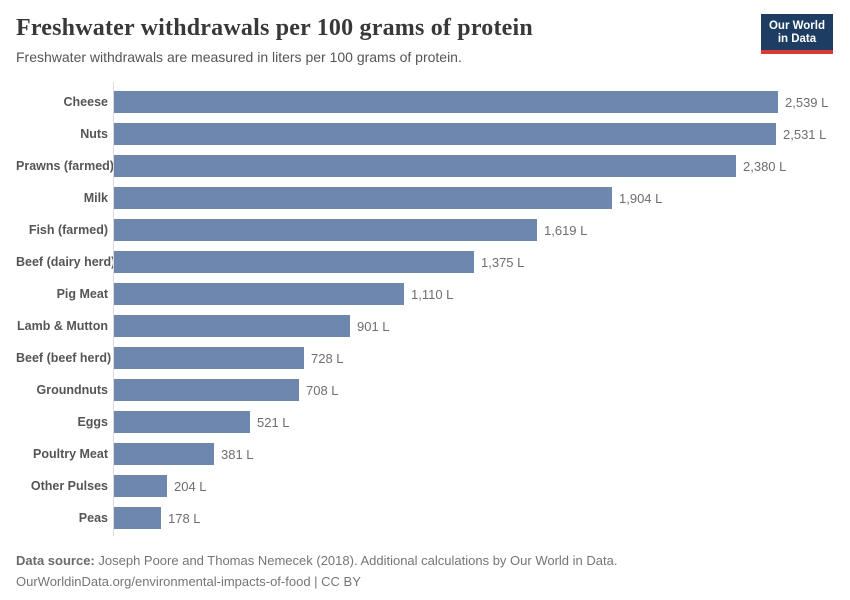 The image size is (850, 600). I want to click on owid-logo: Our World in Data, so click(796, 34).